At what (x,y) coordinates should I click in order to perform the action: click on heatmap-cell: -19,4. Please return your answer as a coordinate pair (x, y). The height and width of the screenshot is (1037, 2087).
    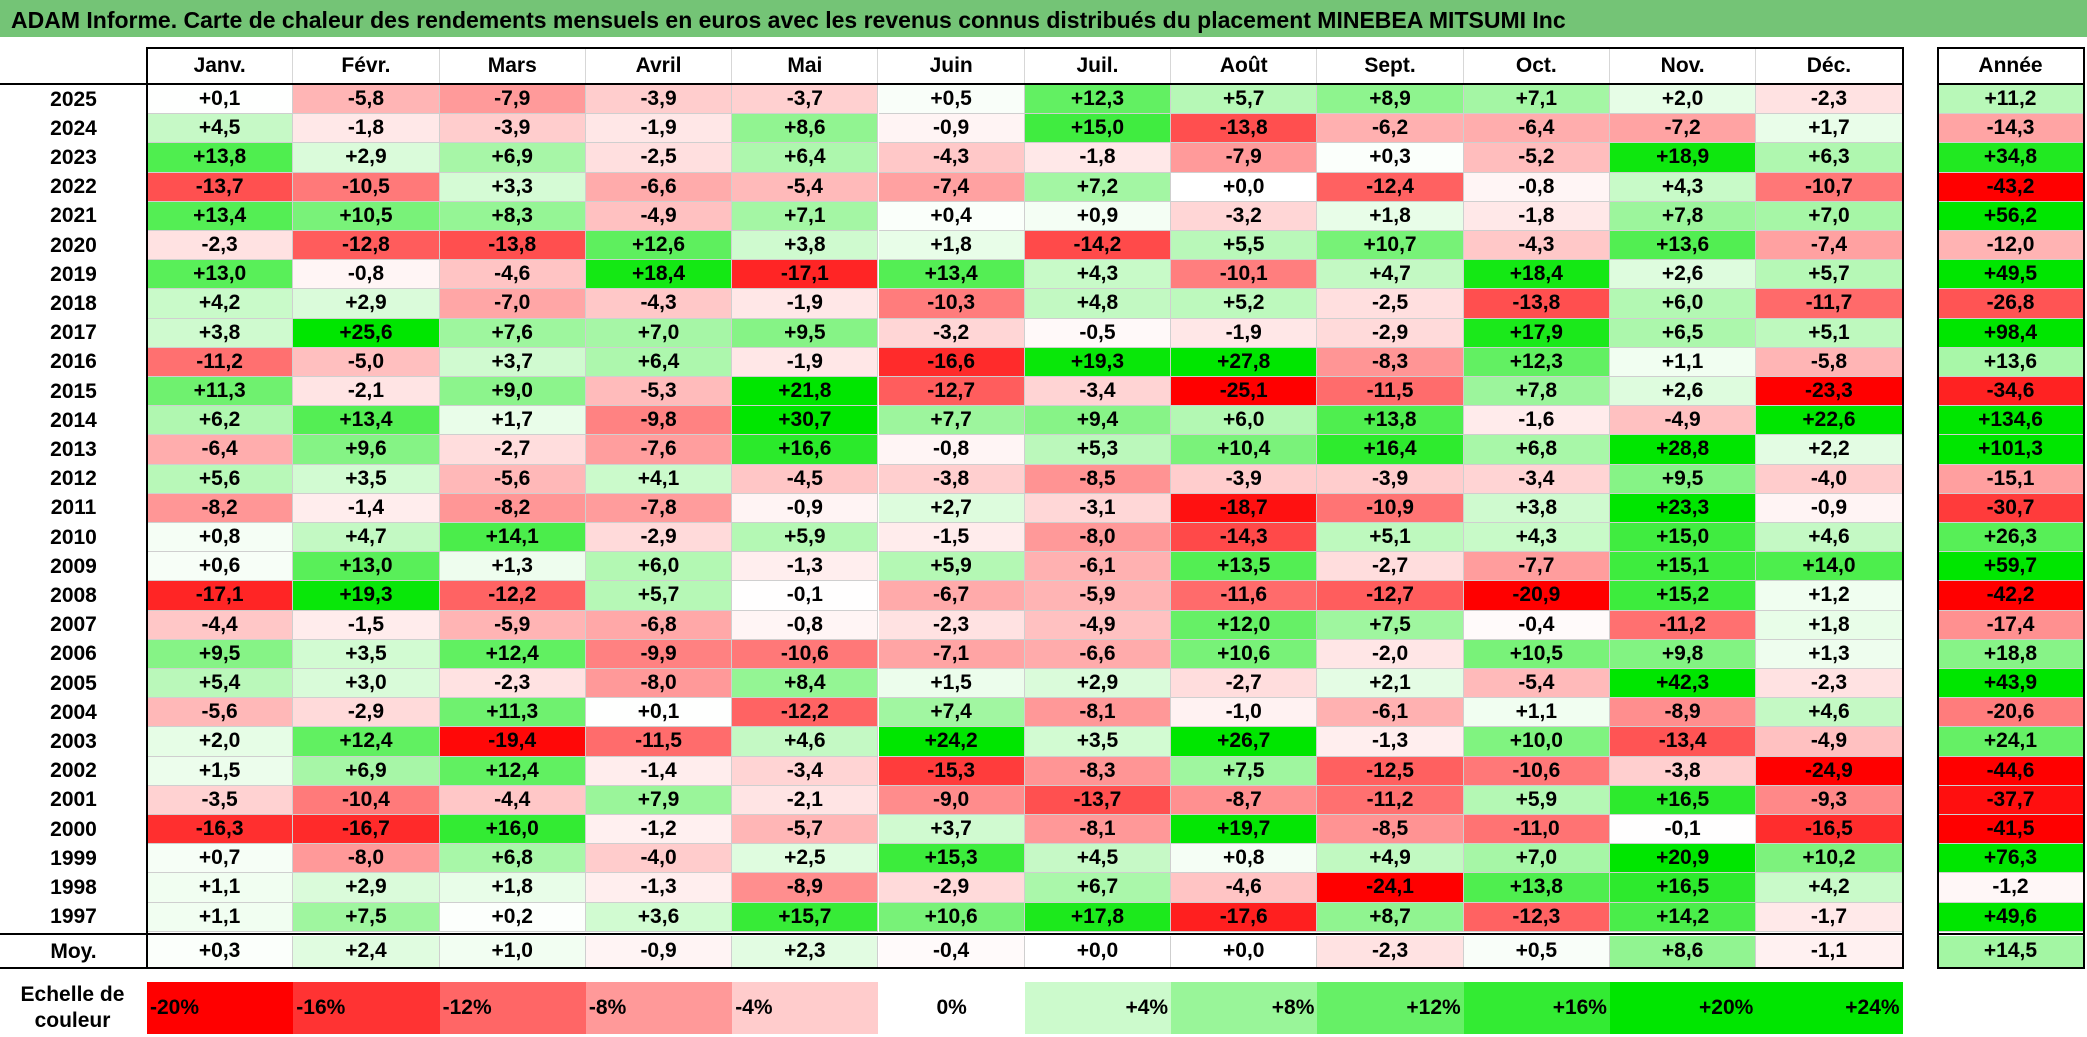
    Looking at the image, I should click on (512, 742).